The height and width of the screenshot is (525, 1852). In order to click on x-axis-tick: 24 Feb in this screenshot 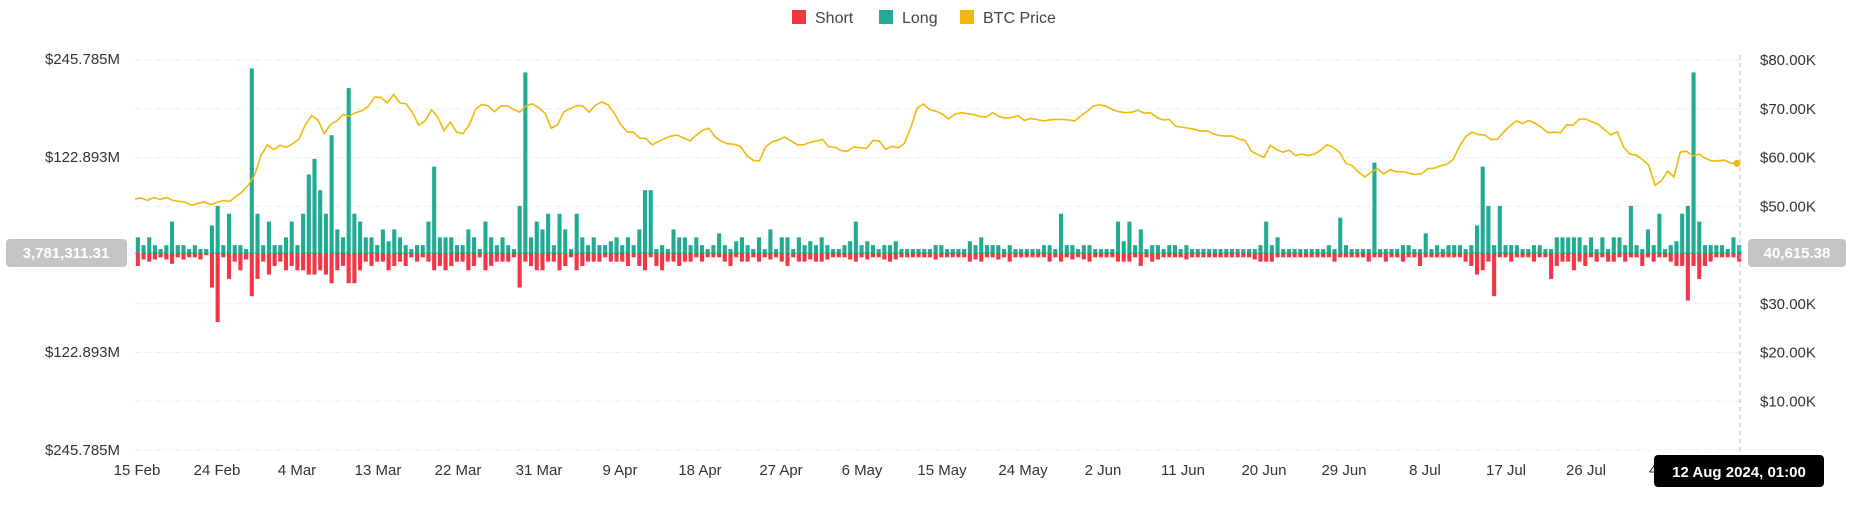, I will do `click(217, 470)`.